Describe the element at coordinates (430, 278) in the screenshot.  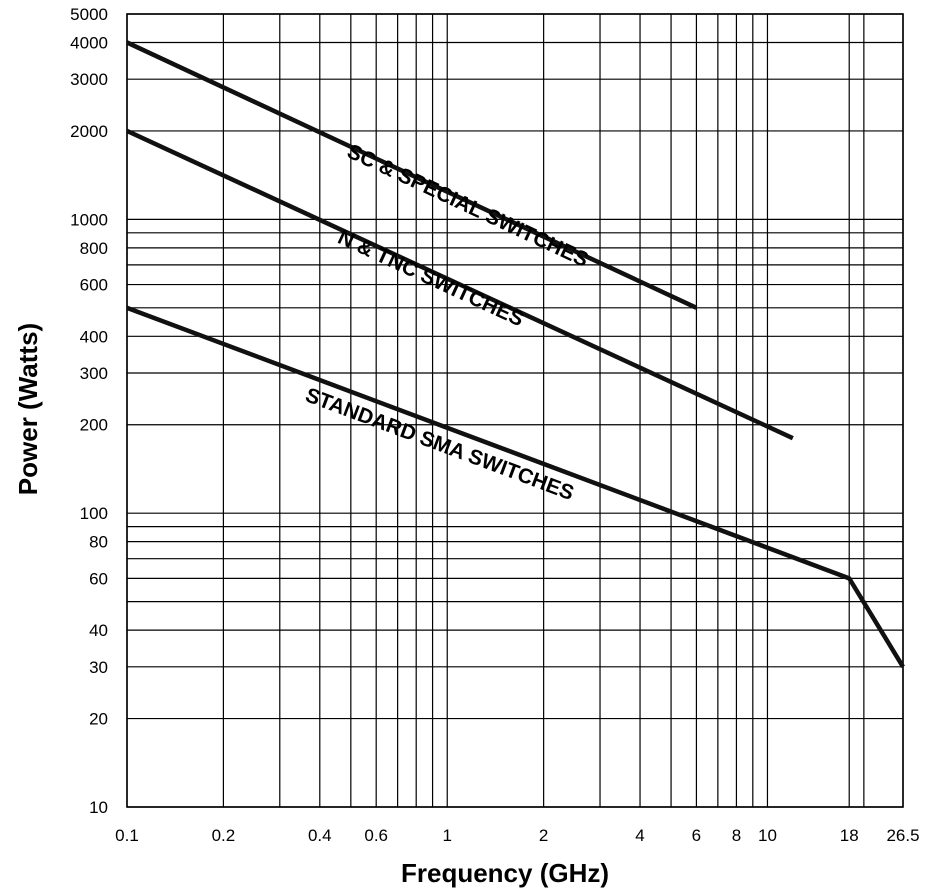
I see `series-label-2: N & TNC SWITCHES` at that location.